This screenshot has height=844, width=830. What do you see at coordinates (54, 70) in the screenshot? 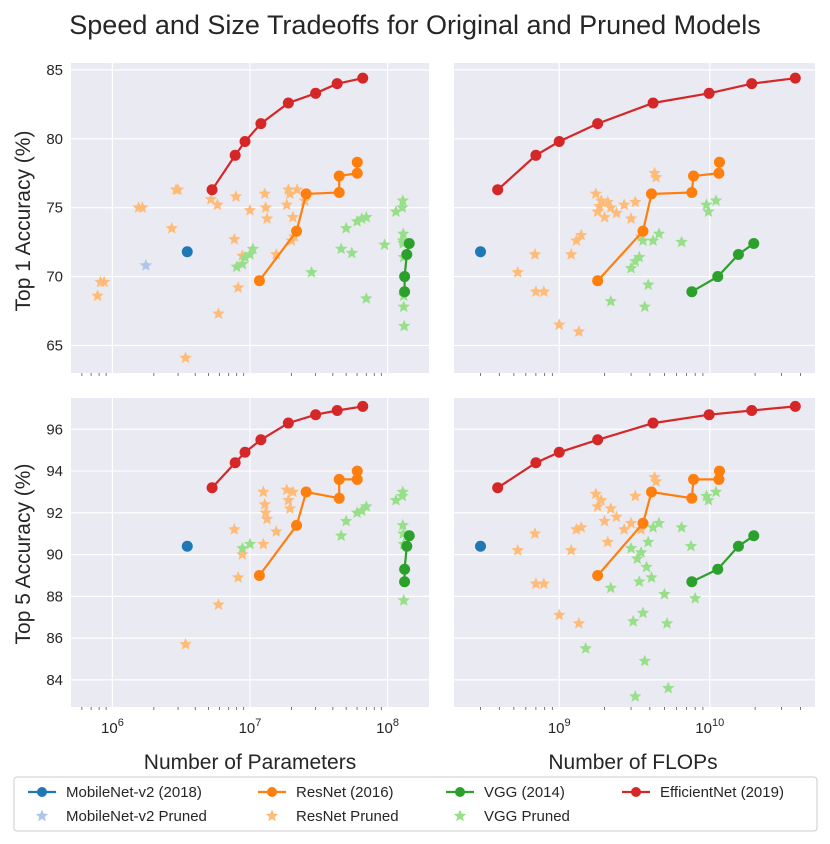
I see `y-tick-label: 85` at bounding box center [54, 70].